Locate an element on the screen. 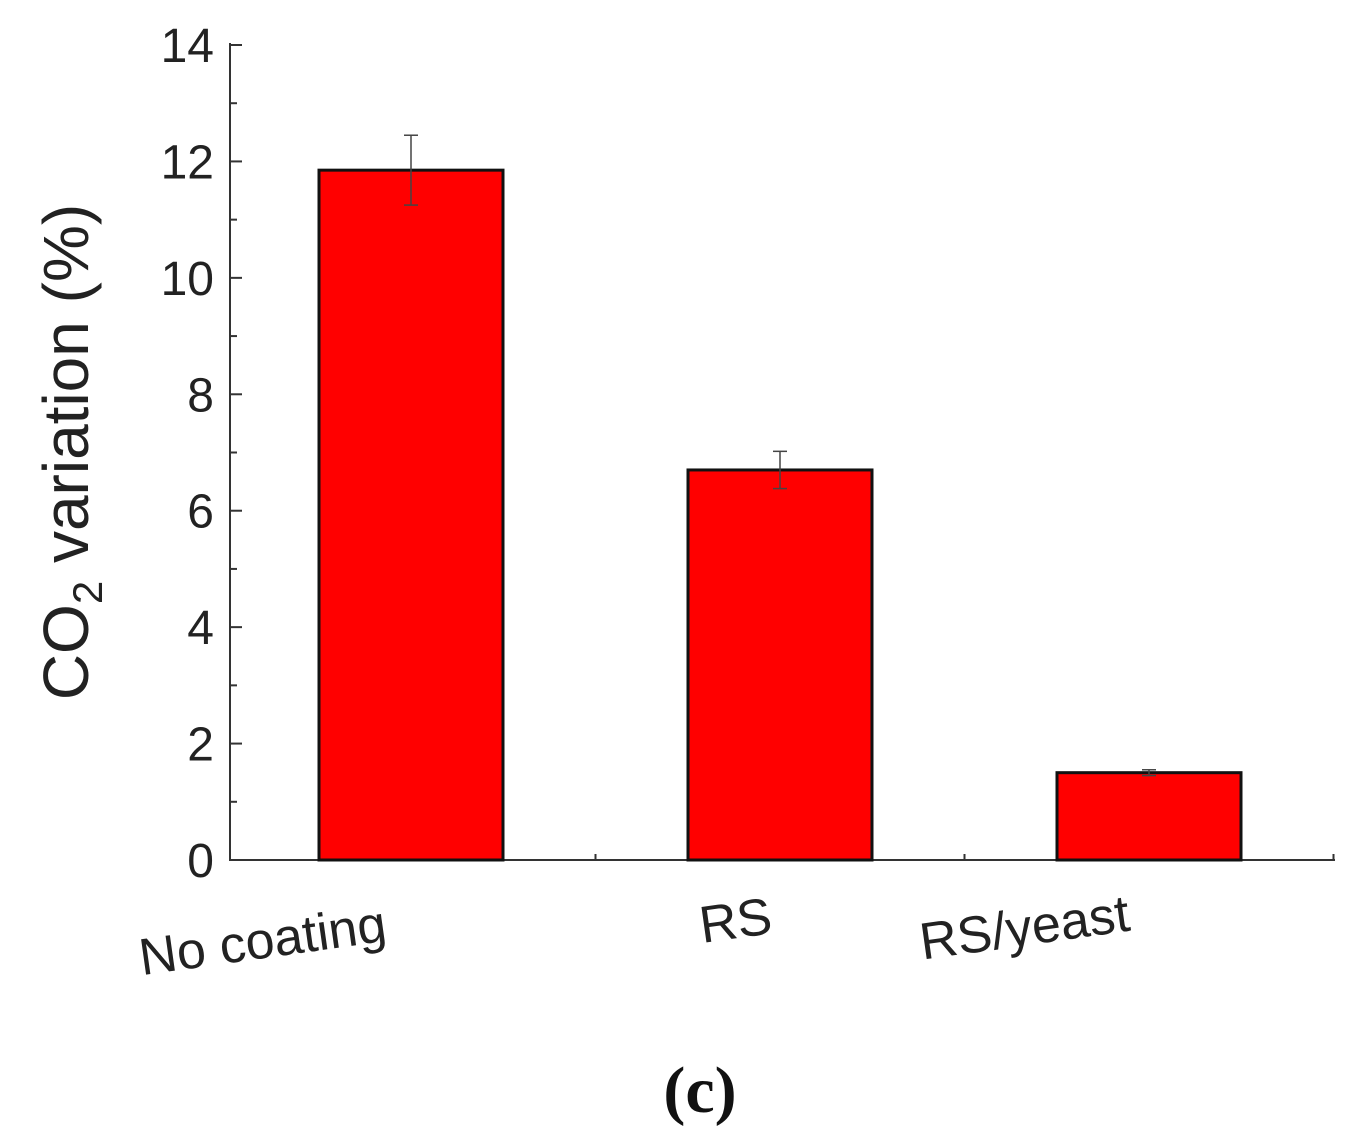  y-axis-label: CO2 variation (%) is located at coordinates (70, 452).